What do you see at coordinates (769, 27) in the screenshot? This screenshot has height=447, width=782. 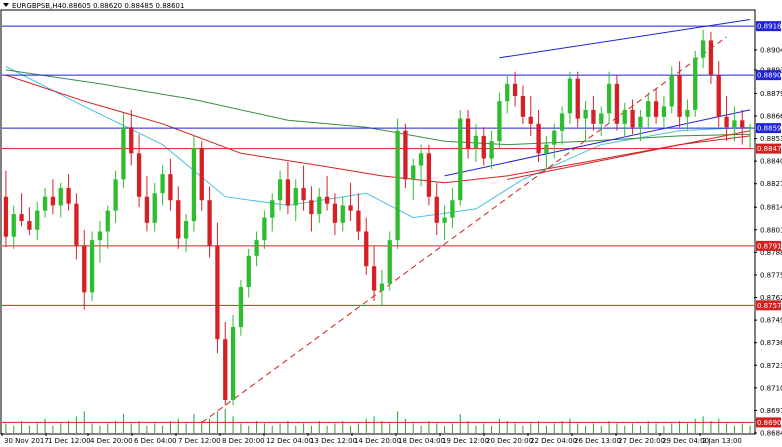 I see `level-tag-label: 0.89182` at bounding box center [769, 27].